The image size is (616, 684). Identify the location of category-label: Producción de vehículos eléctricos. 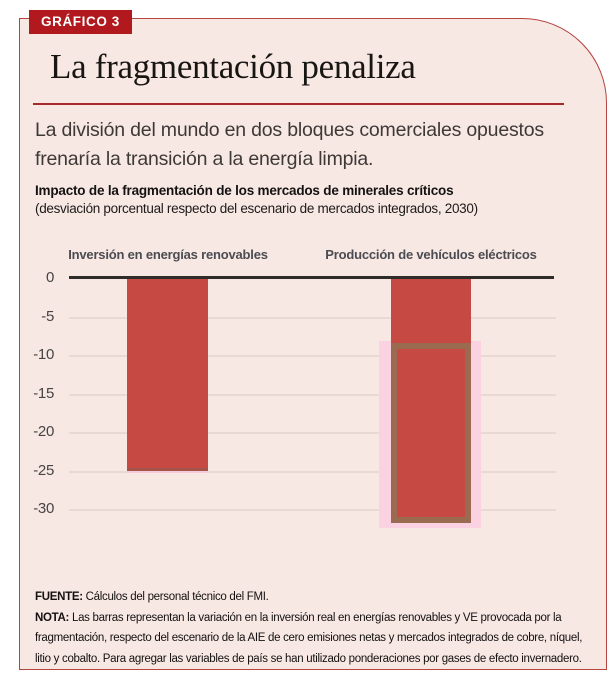
(431, 254).